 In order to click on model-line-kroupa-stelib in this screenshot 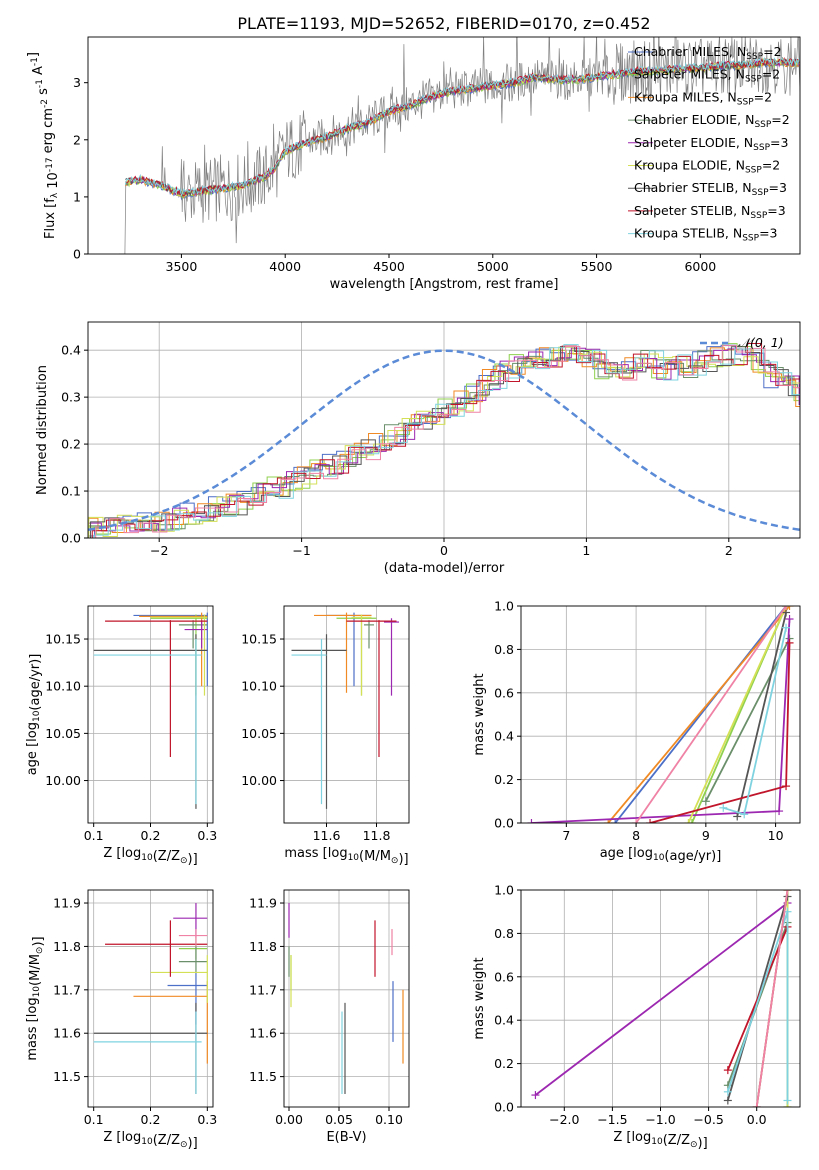, I will do `click(462, 126)`.